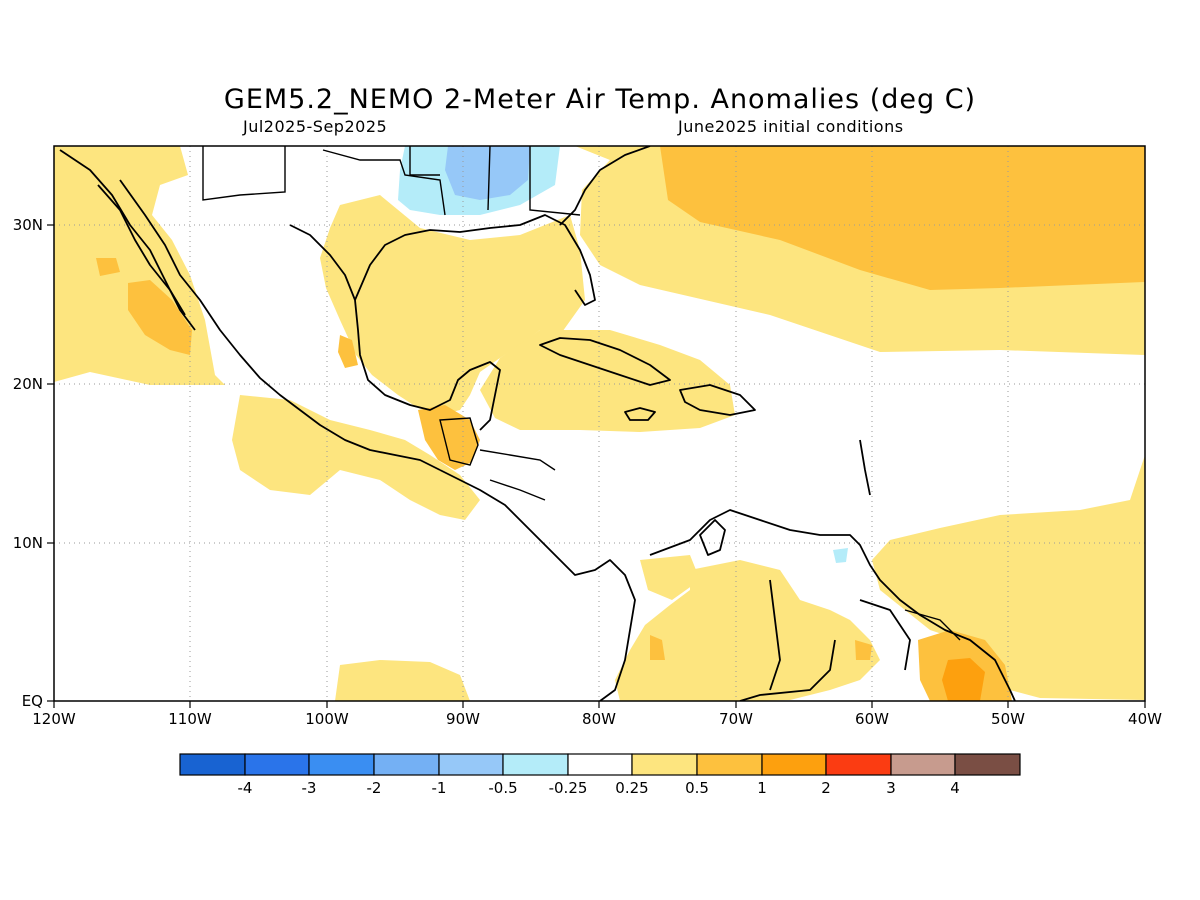 This screenshot has width=1200, height=900. What do you see at coordinates (736, 719) in the screenshot?
I see `lon-label: 70W` at bounding box center [736, 719].